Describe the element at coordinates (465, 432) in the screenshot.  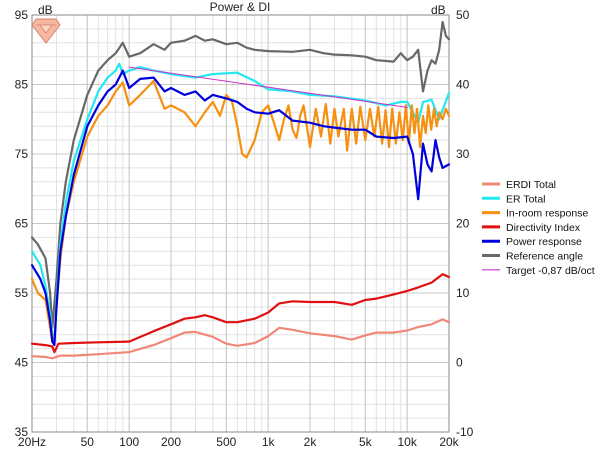
I see `right-y-tick-label: -10` at that location.